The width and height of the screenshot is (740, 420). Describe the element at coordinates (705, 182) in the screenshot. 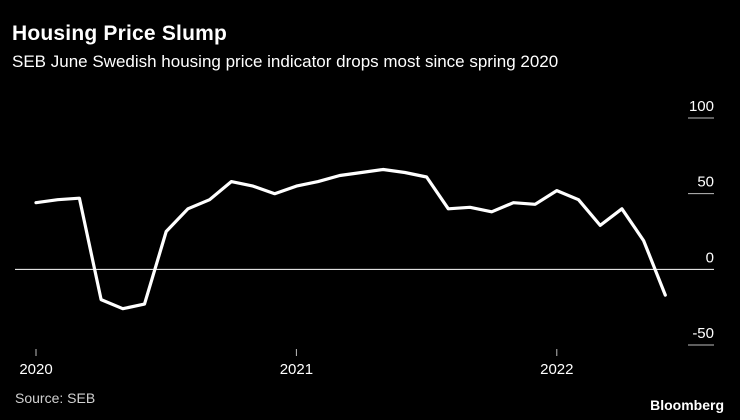

I see `y-tick-label: 50` at that location.